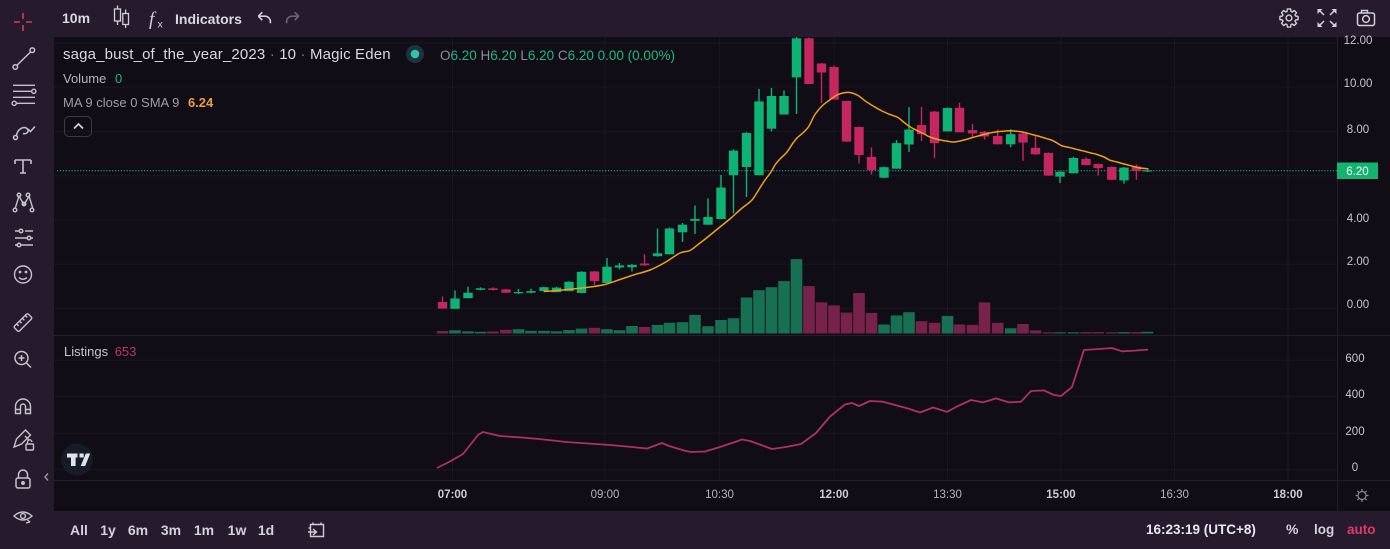  What do you see at coordinates (161, 25) in the screenshot?
I see `svg-text: x` at bounding box center [161, 25].